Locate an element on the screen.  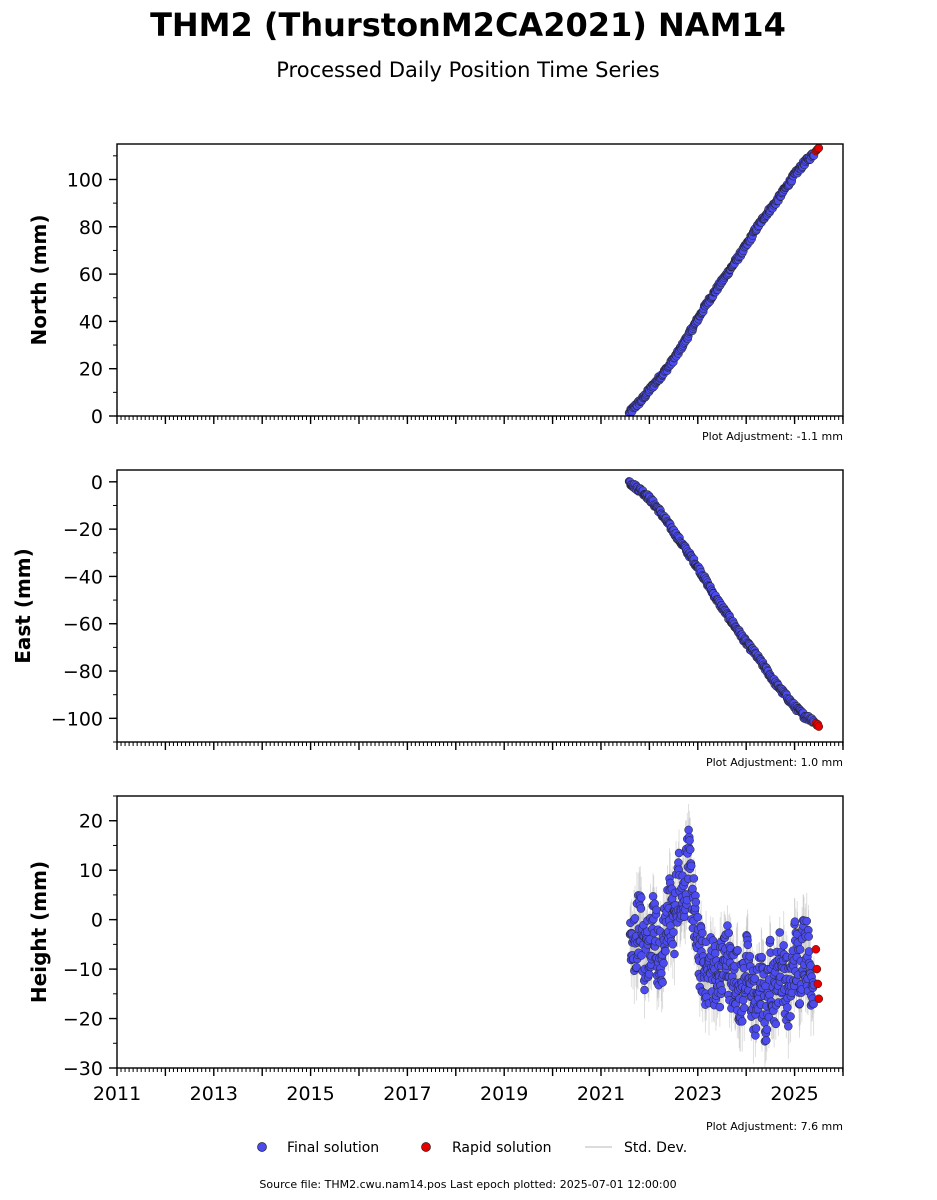
y-tick-label: 100 is located at coordinates (85, 180).